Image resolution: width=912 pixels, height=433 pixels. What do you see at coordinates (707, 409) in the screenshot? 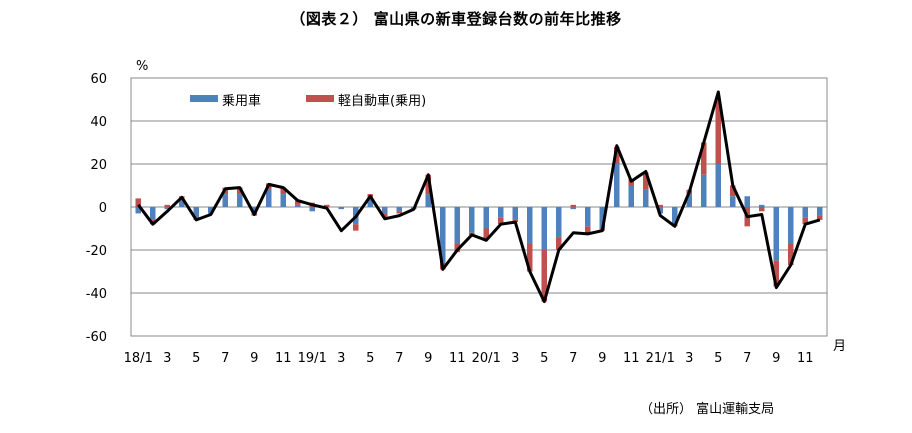
I see `source-note: （出所） 富山運輸支局` at bounding box center [707, 409].